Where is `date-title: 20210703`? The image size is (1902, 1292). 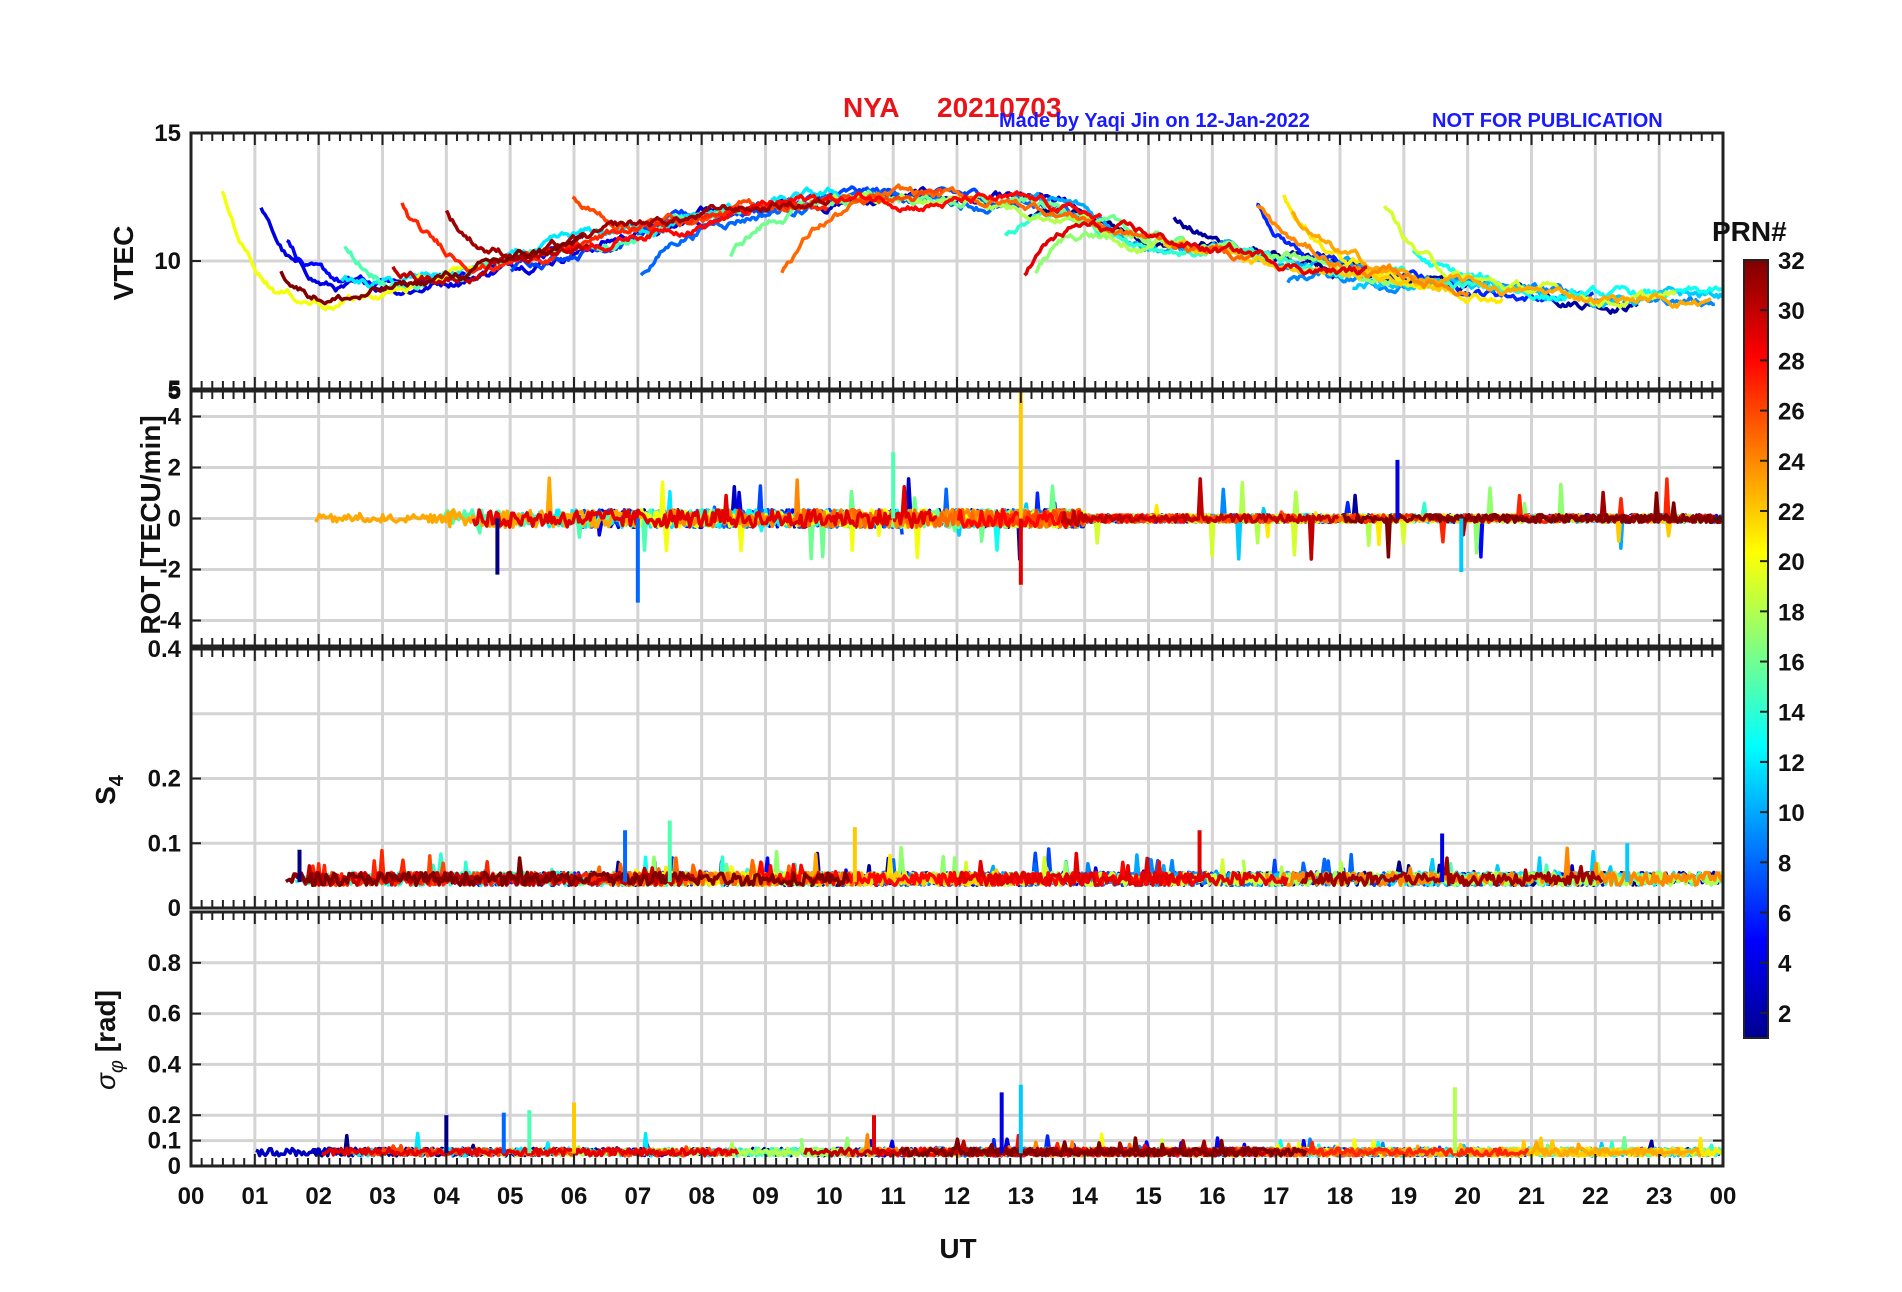
date-title: 20210703 is located at coordinates (999, 107).